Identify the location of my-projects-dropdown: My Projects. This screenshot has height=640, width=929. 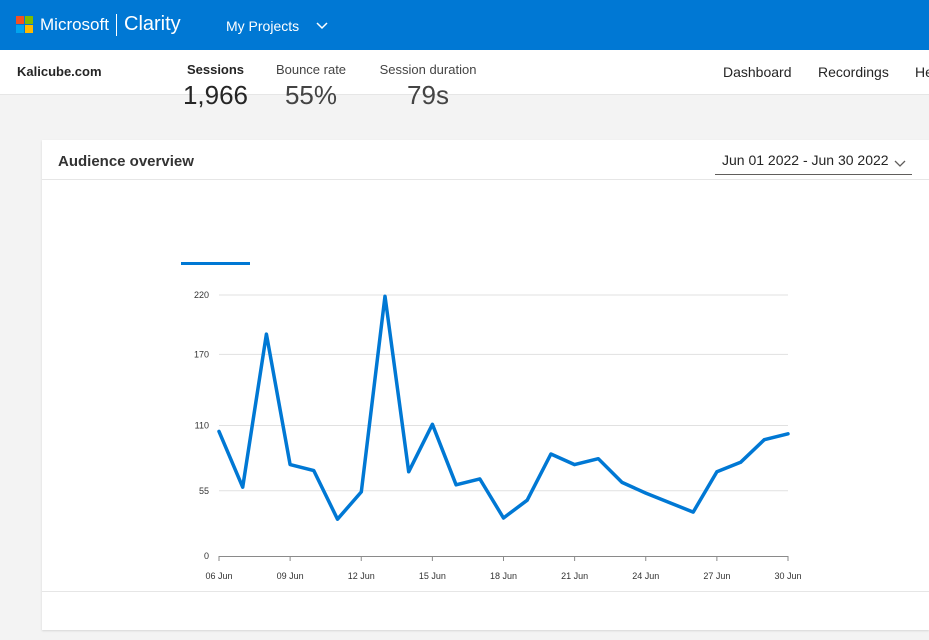
(277, 26).